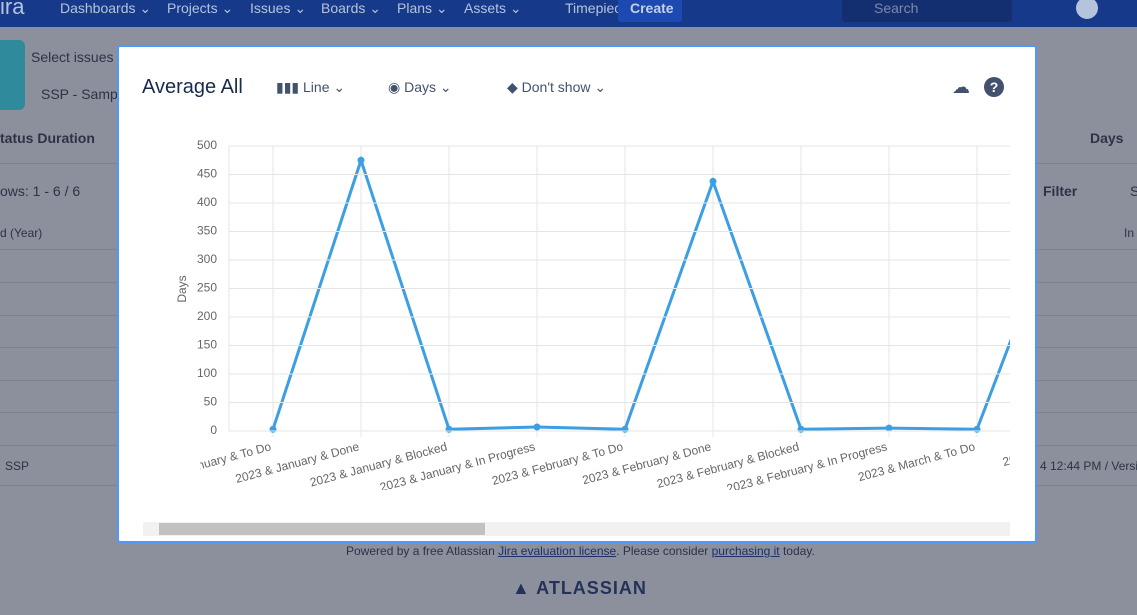  I want to click on days-select: Days, so click(1107, 138).